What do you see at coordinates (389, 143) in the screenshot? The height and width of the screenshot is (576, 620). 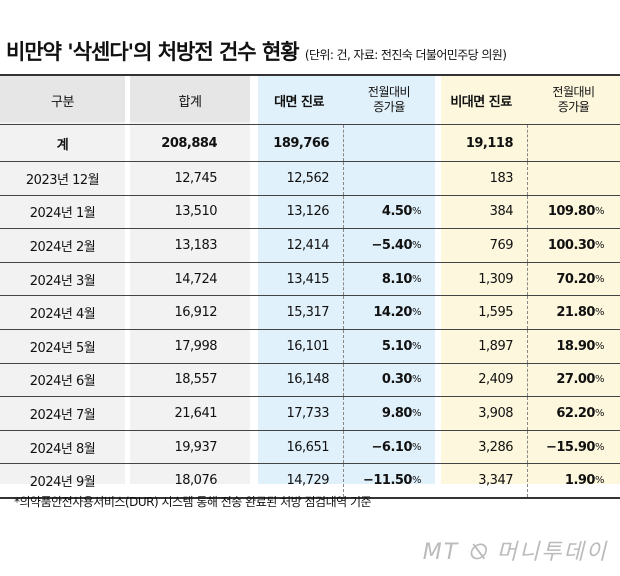 I see `cell-face-rate` at bounding box center [389, 143].